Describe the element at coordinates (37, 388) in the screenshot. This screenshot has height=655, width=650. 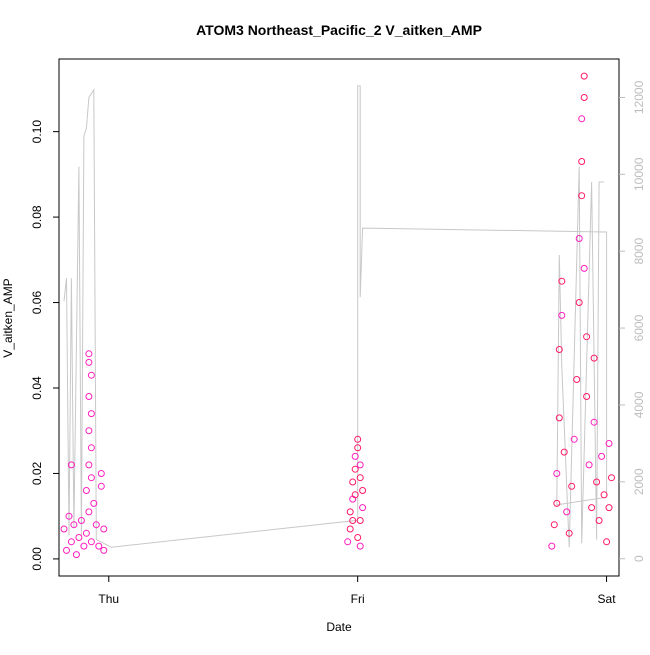
I see `y-tick-label: 0.04` at that location.